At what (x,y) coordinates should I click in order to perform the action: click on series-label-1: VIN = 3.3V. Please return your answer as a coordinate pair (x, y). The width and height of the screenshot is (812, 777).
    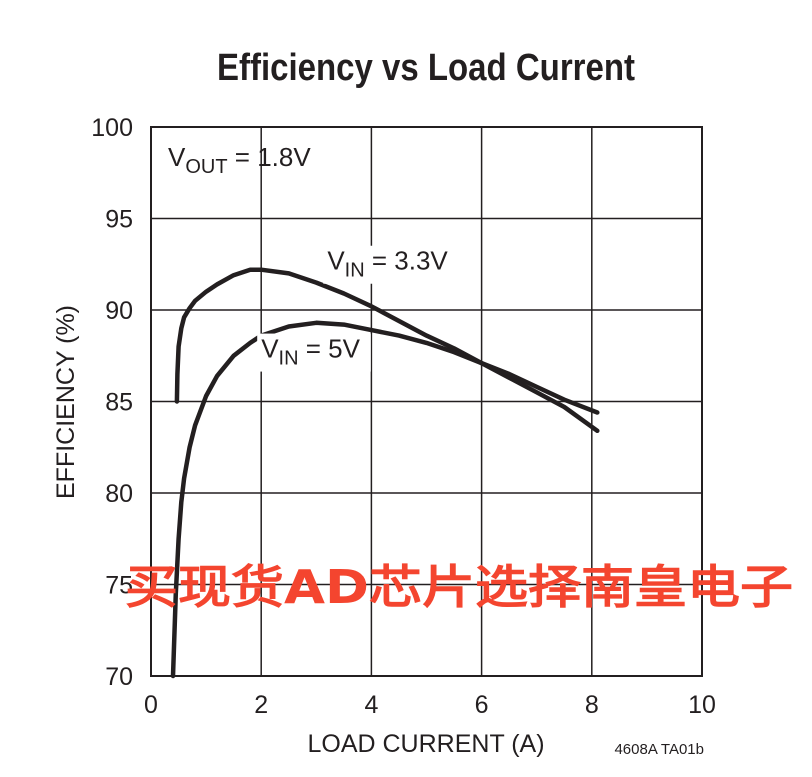
    Looking at the image, I should click on (387, 264).